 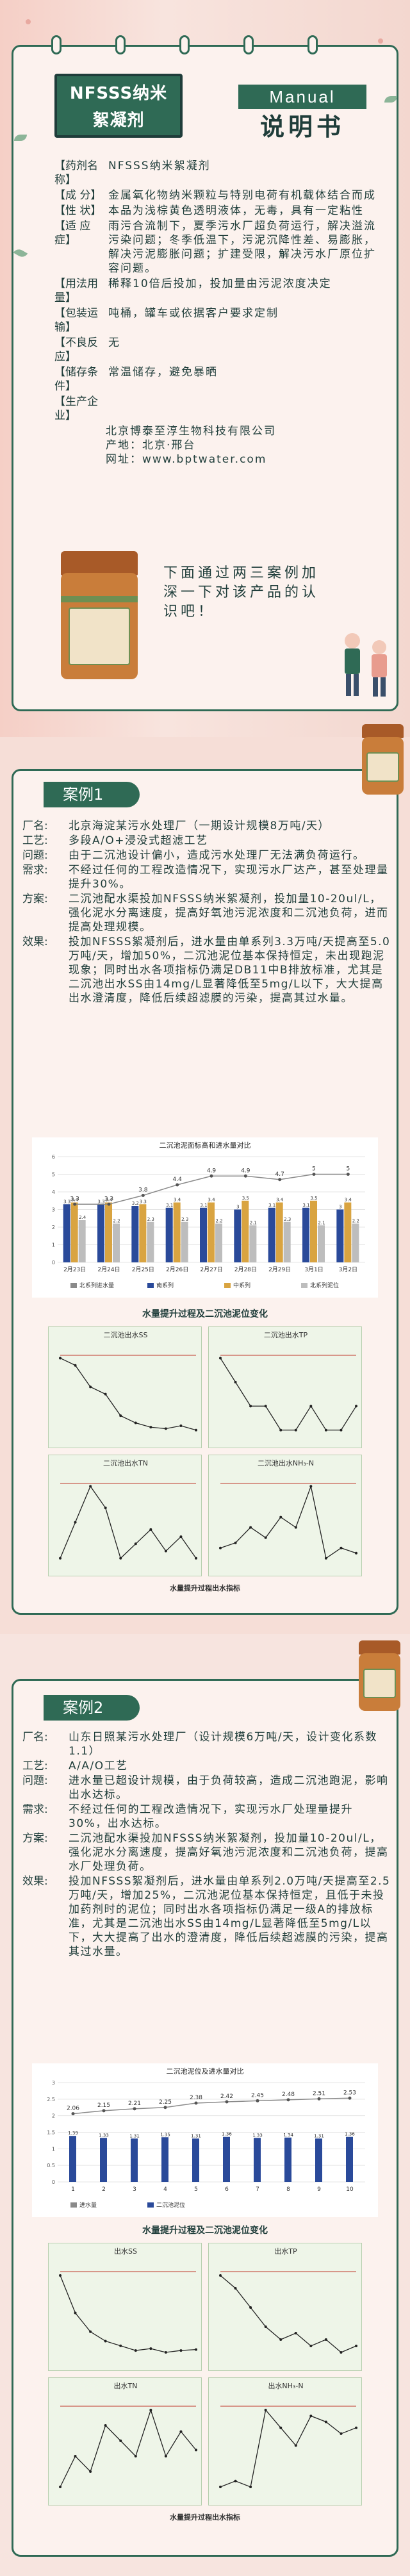 I want to click on spec-row: 【生产企业】, so click(x=216, y=409).